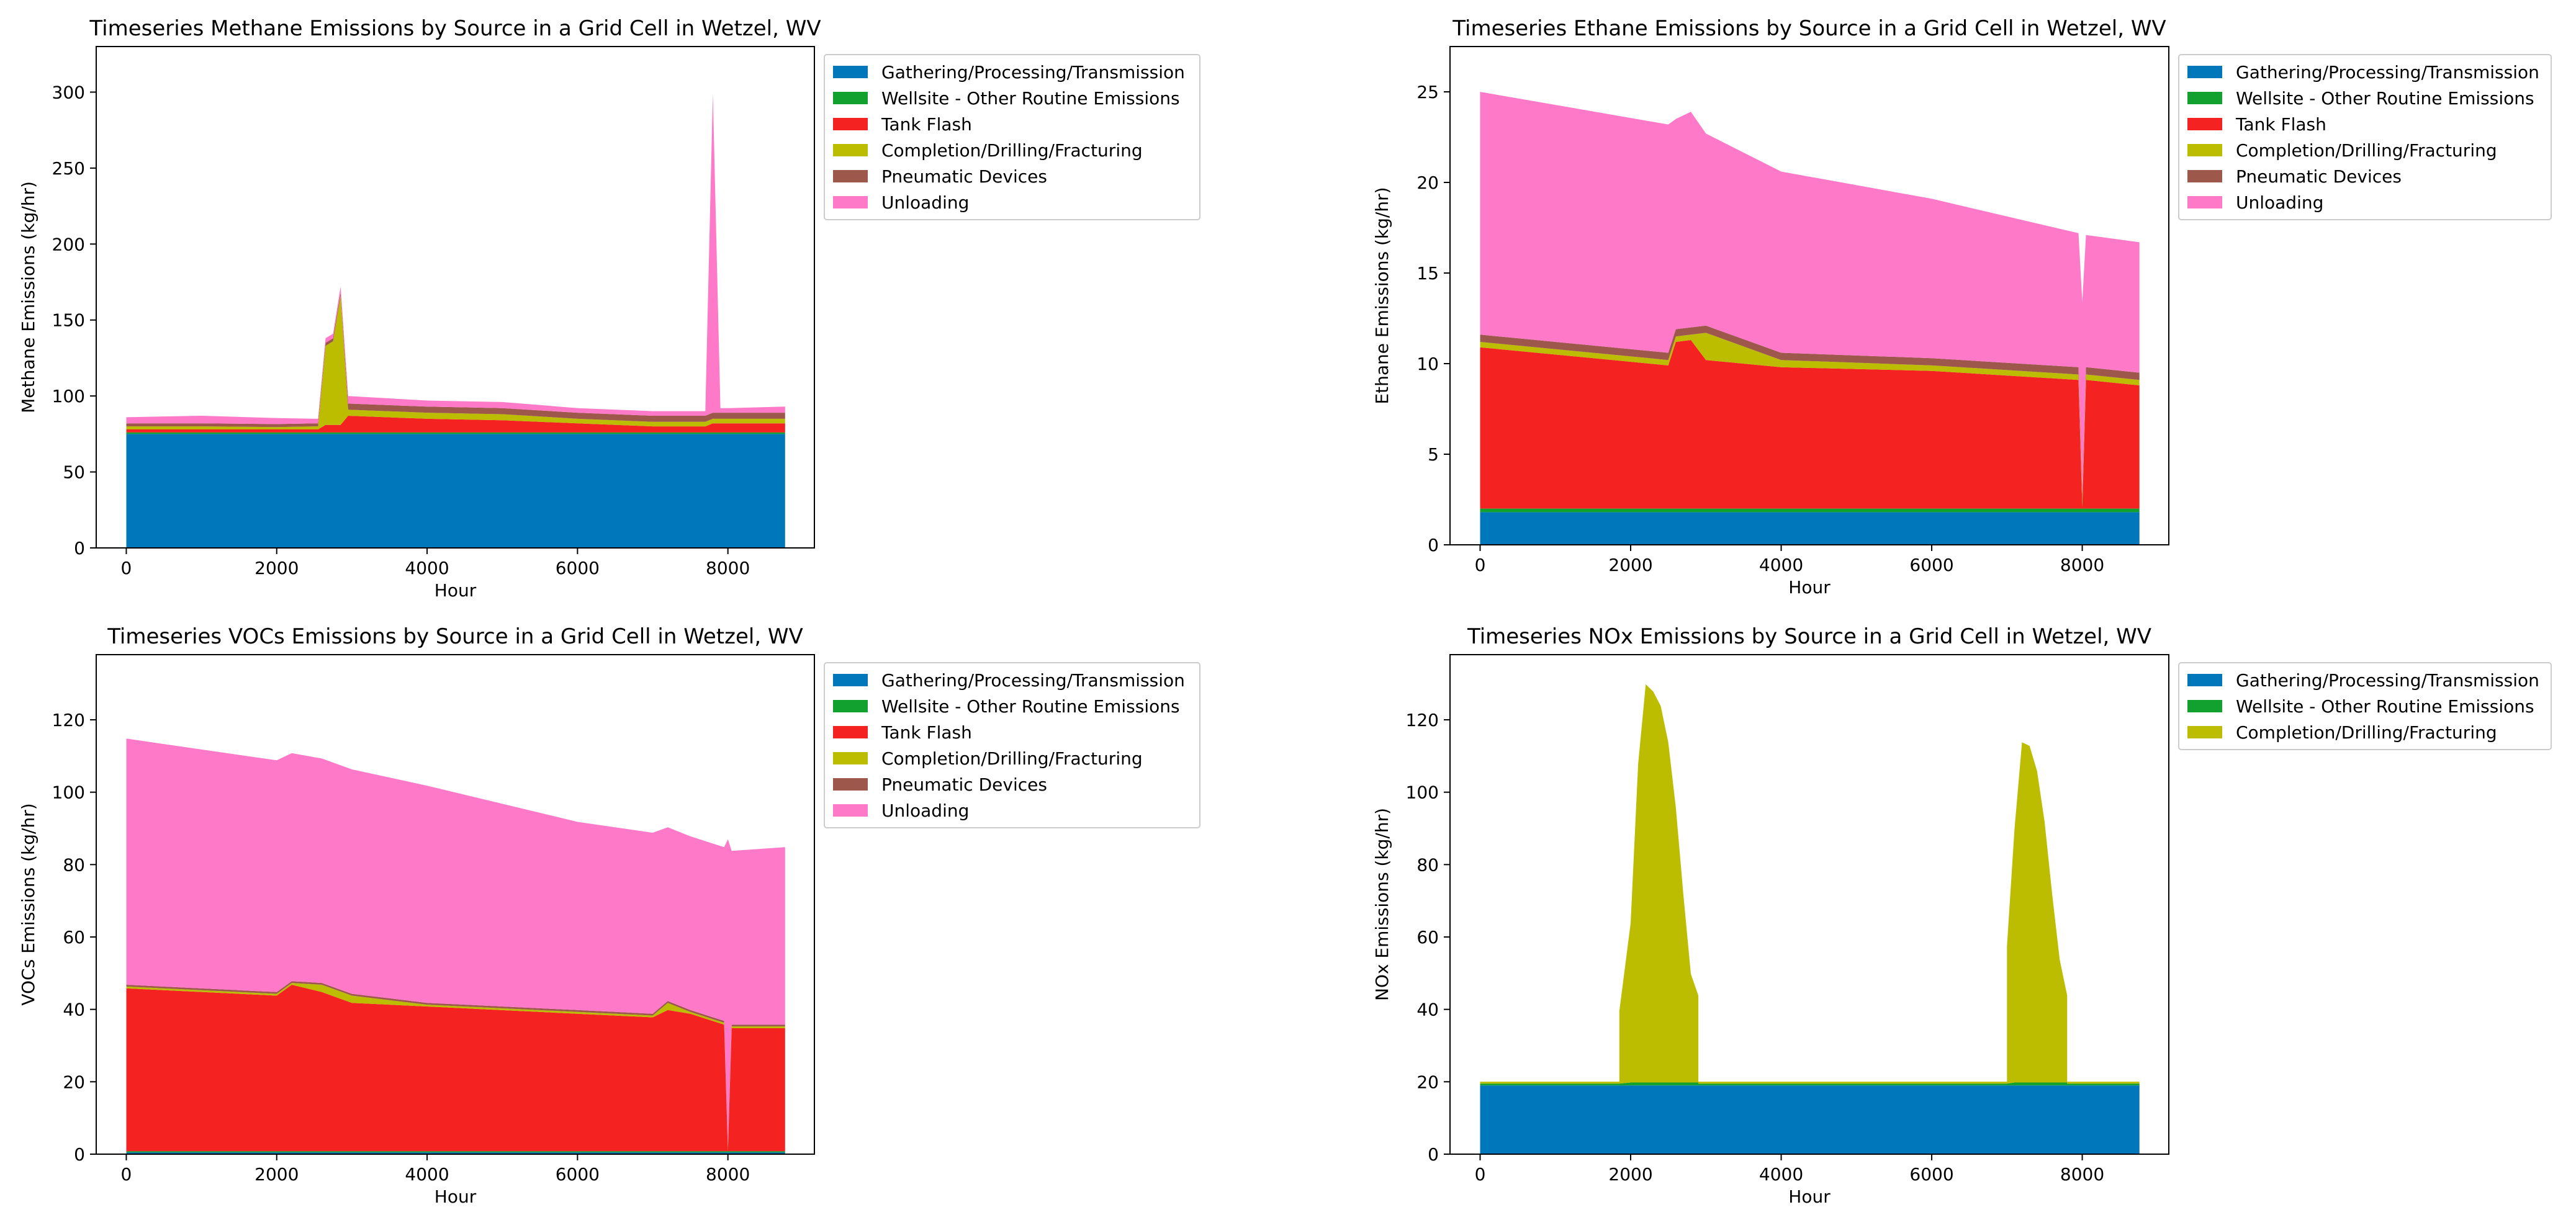  What do you see at coordinates (1427, 864) in the screenshot?
I see `y-tick-label: 80` at bounding box center [1427, 864].